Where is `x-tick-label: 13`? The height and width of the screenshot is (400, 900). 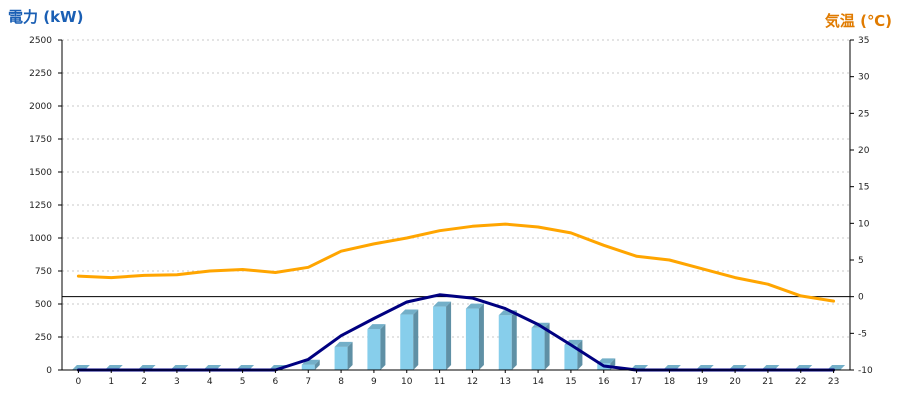 x-tick-label: 13 is located at coordinates (505, 382).